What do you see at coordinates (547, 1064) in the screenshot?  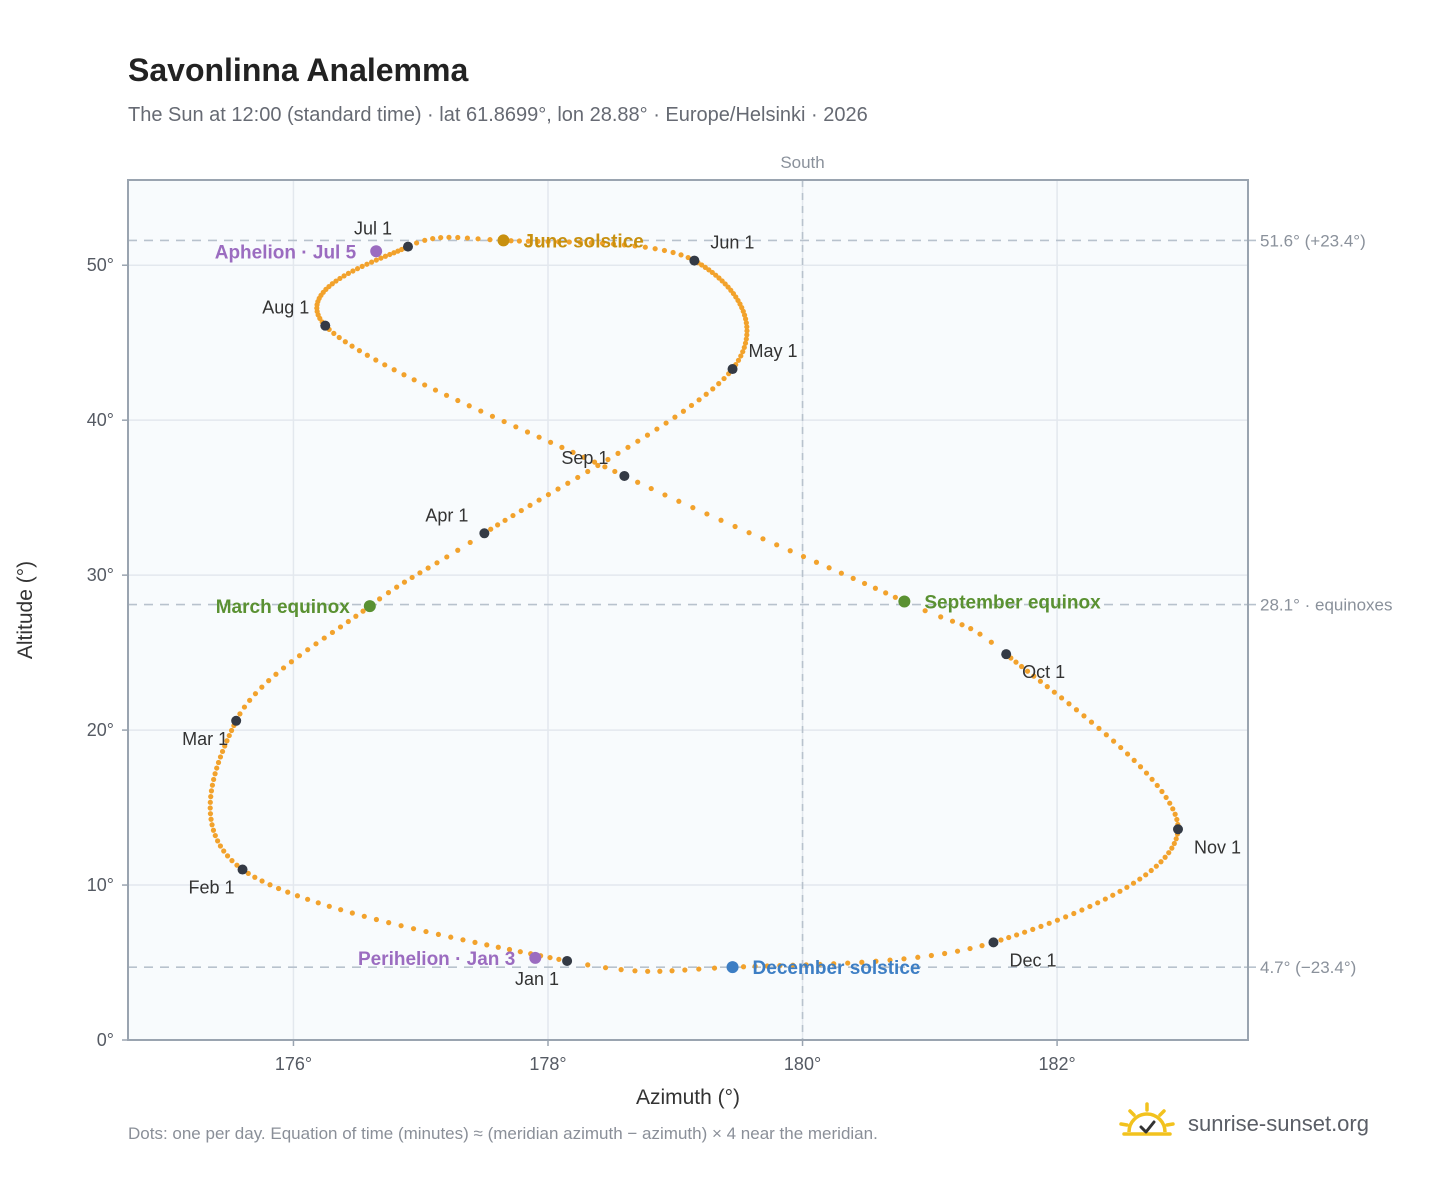 I see `x-tick-label: 178°` at bounding box center [547, 1064].